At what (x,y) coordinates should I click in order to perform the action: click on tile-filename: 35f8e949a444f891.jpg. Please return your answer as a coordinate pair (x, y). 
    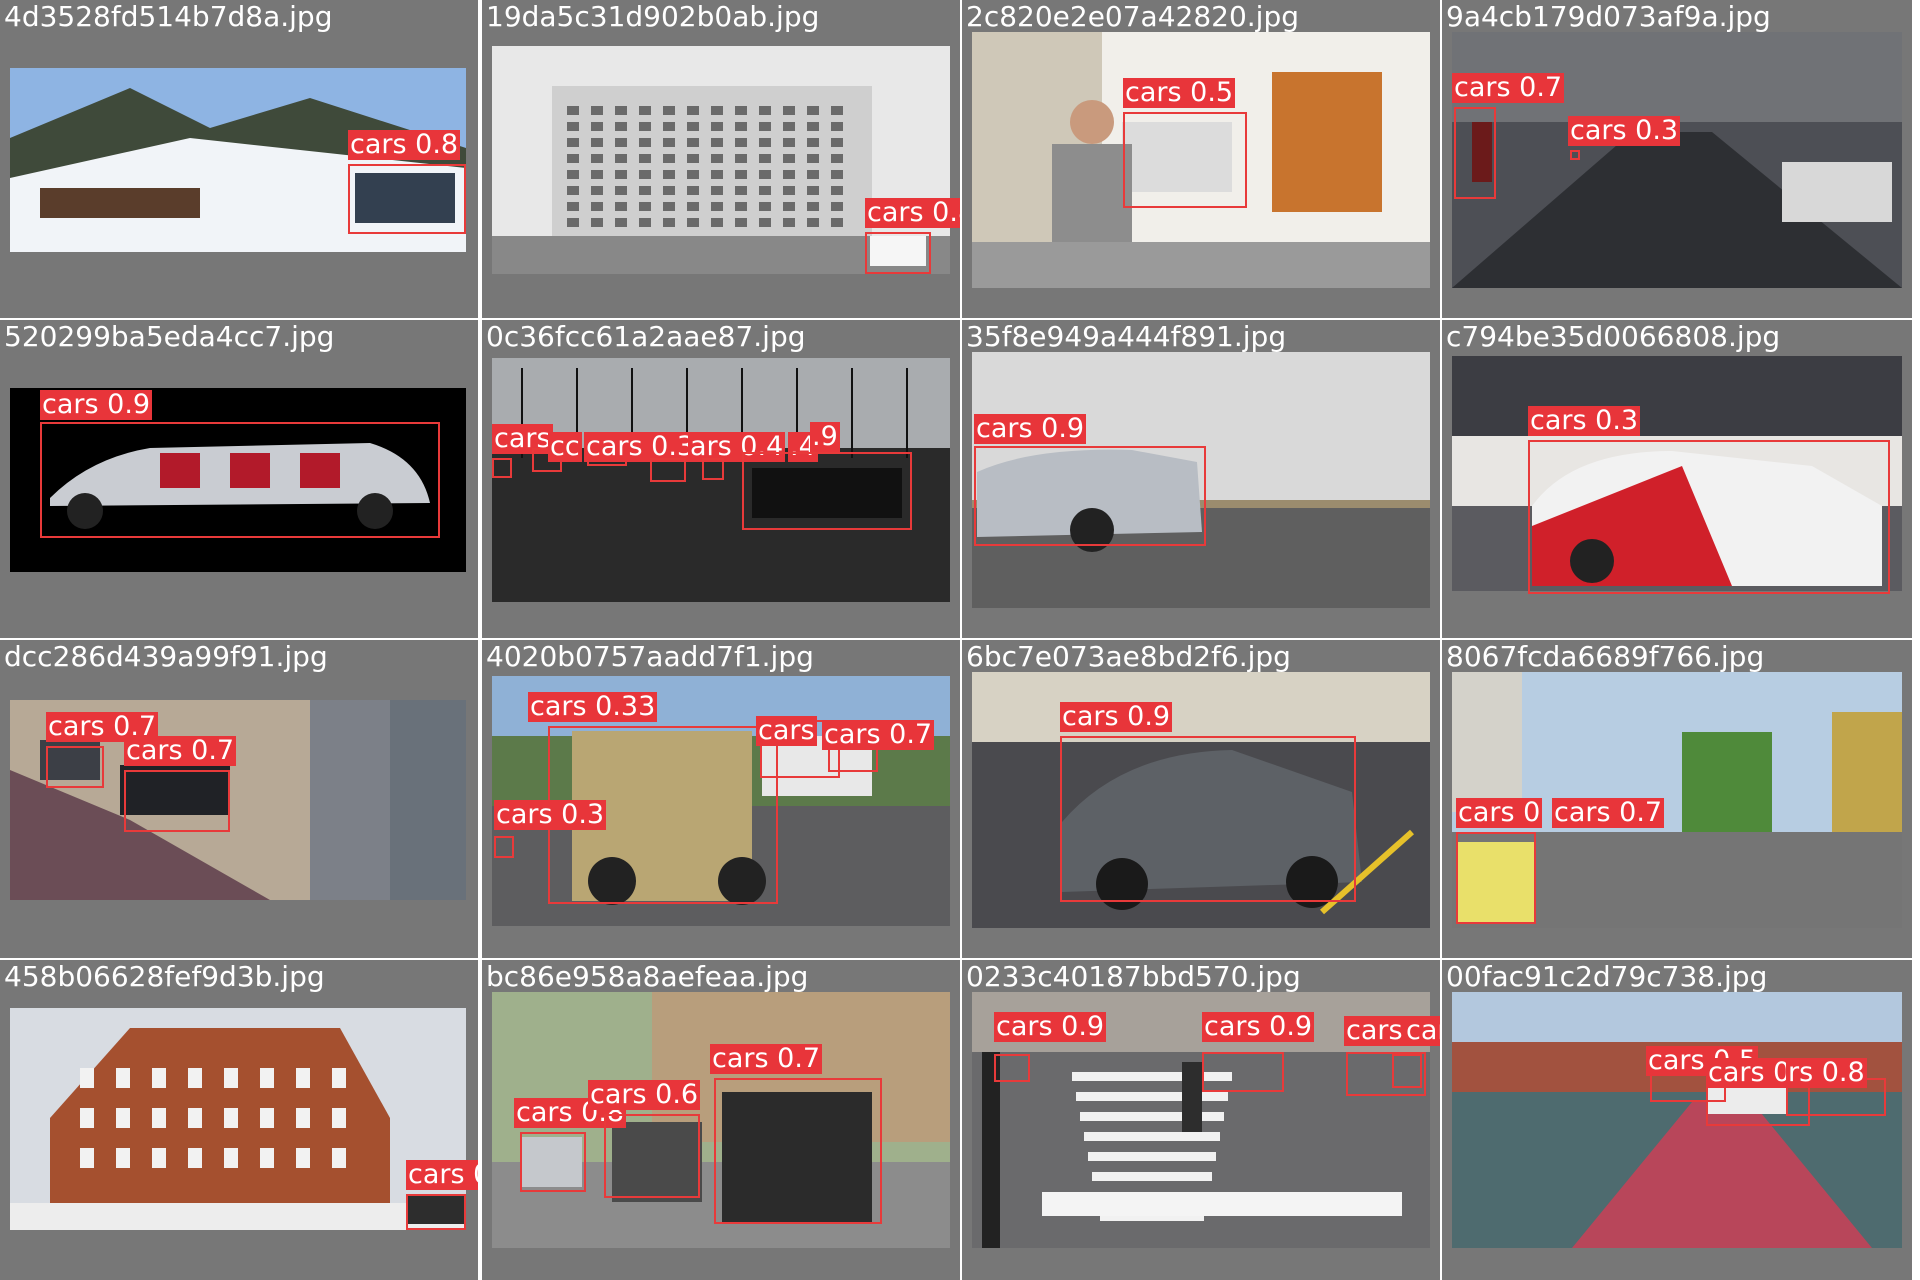
    Looking at the image, I should click on (1126, 336).